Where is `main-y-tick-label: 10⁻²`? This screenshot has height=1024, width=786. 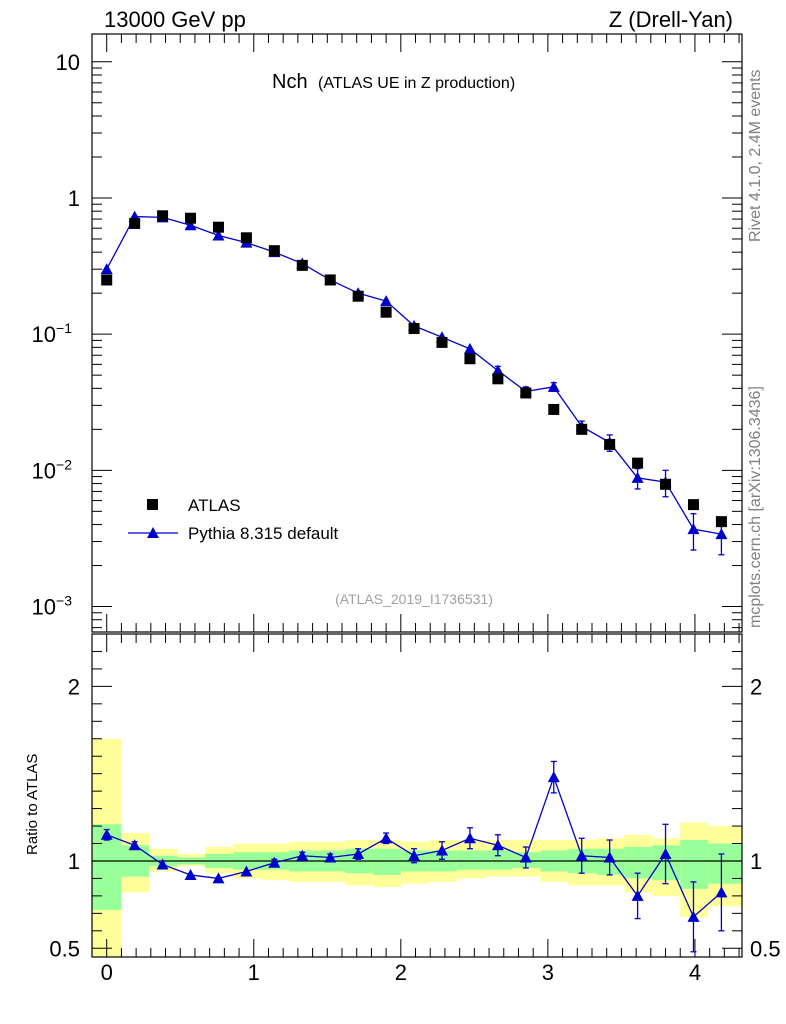
main-y-tick-label: 10⁻² is located at coordinates (52, 469).